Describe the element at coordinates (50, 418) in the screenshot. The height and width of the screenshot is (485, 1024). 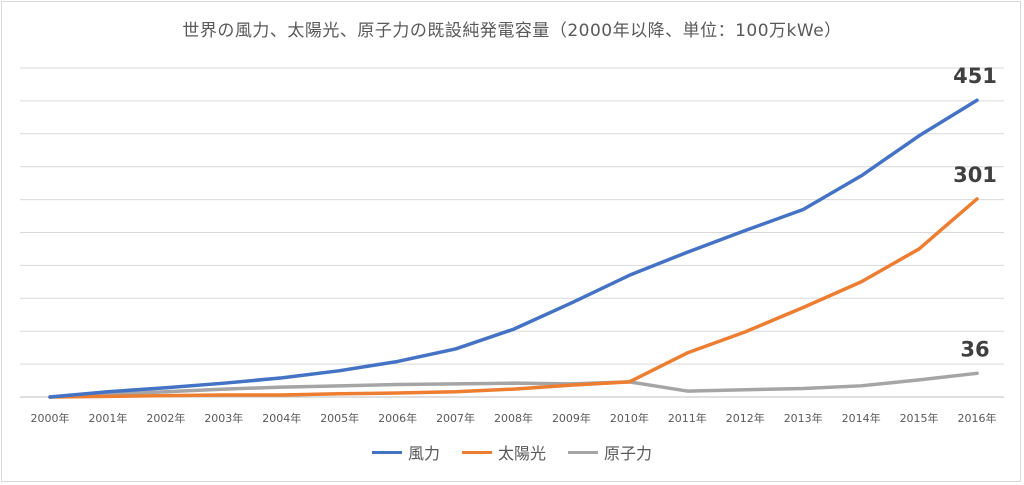
I see `x-tick-label: 2000年` at that location.